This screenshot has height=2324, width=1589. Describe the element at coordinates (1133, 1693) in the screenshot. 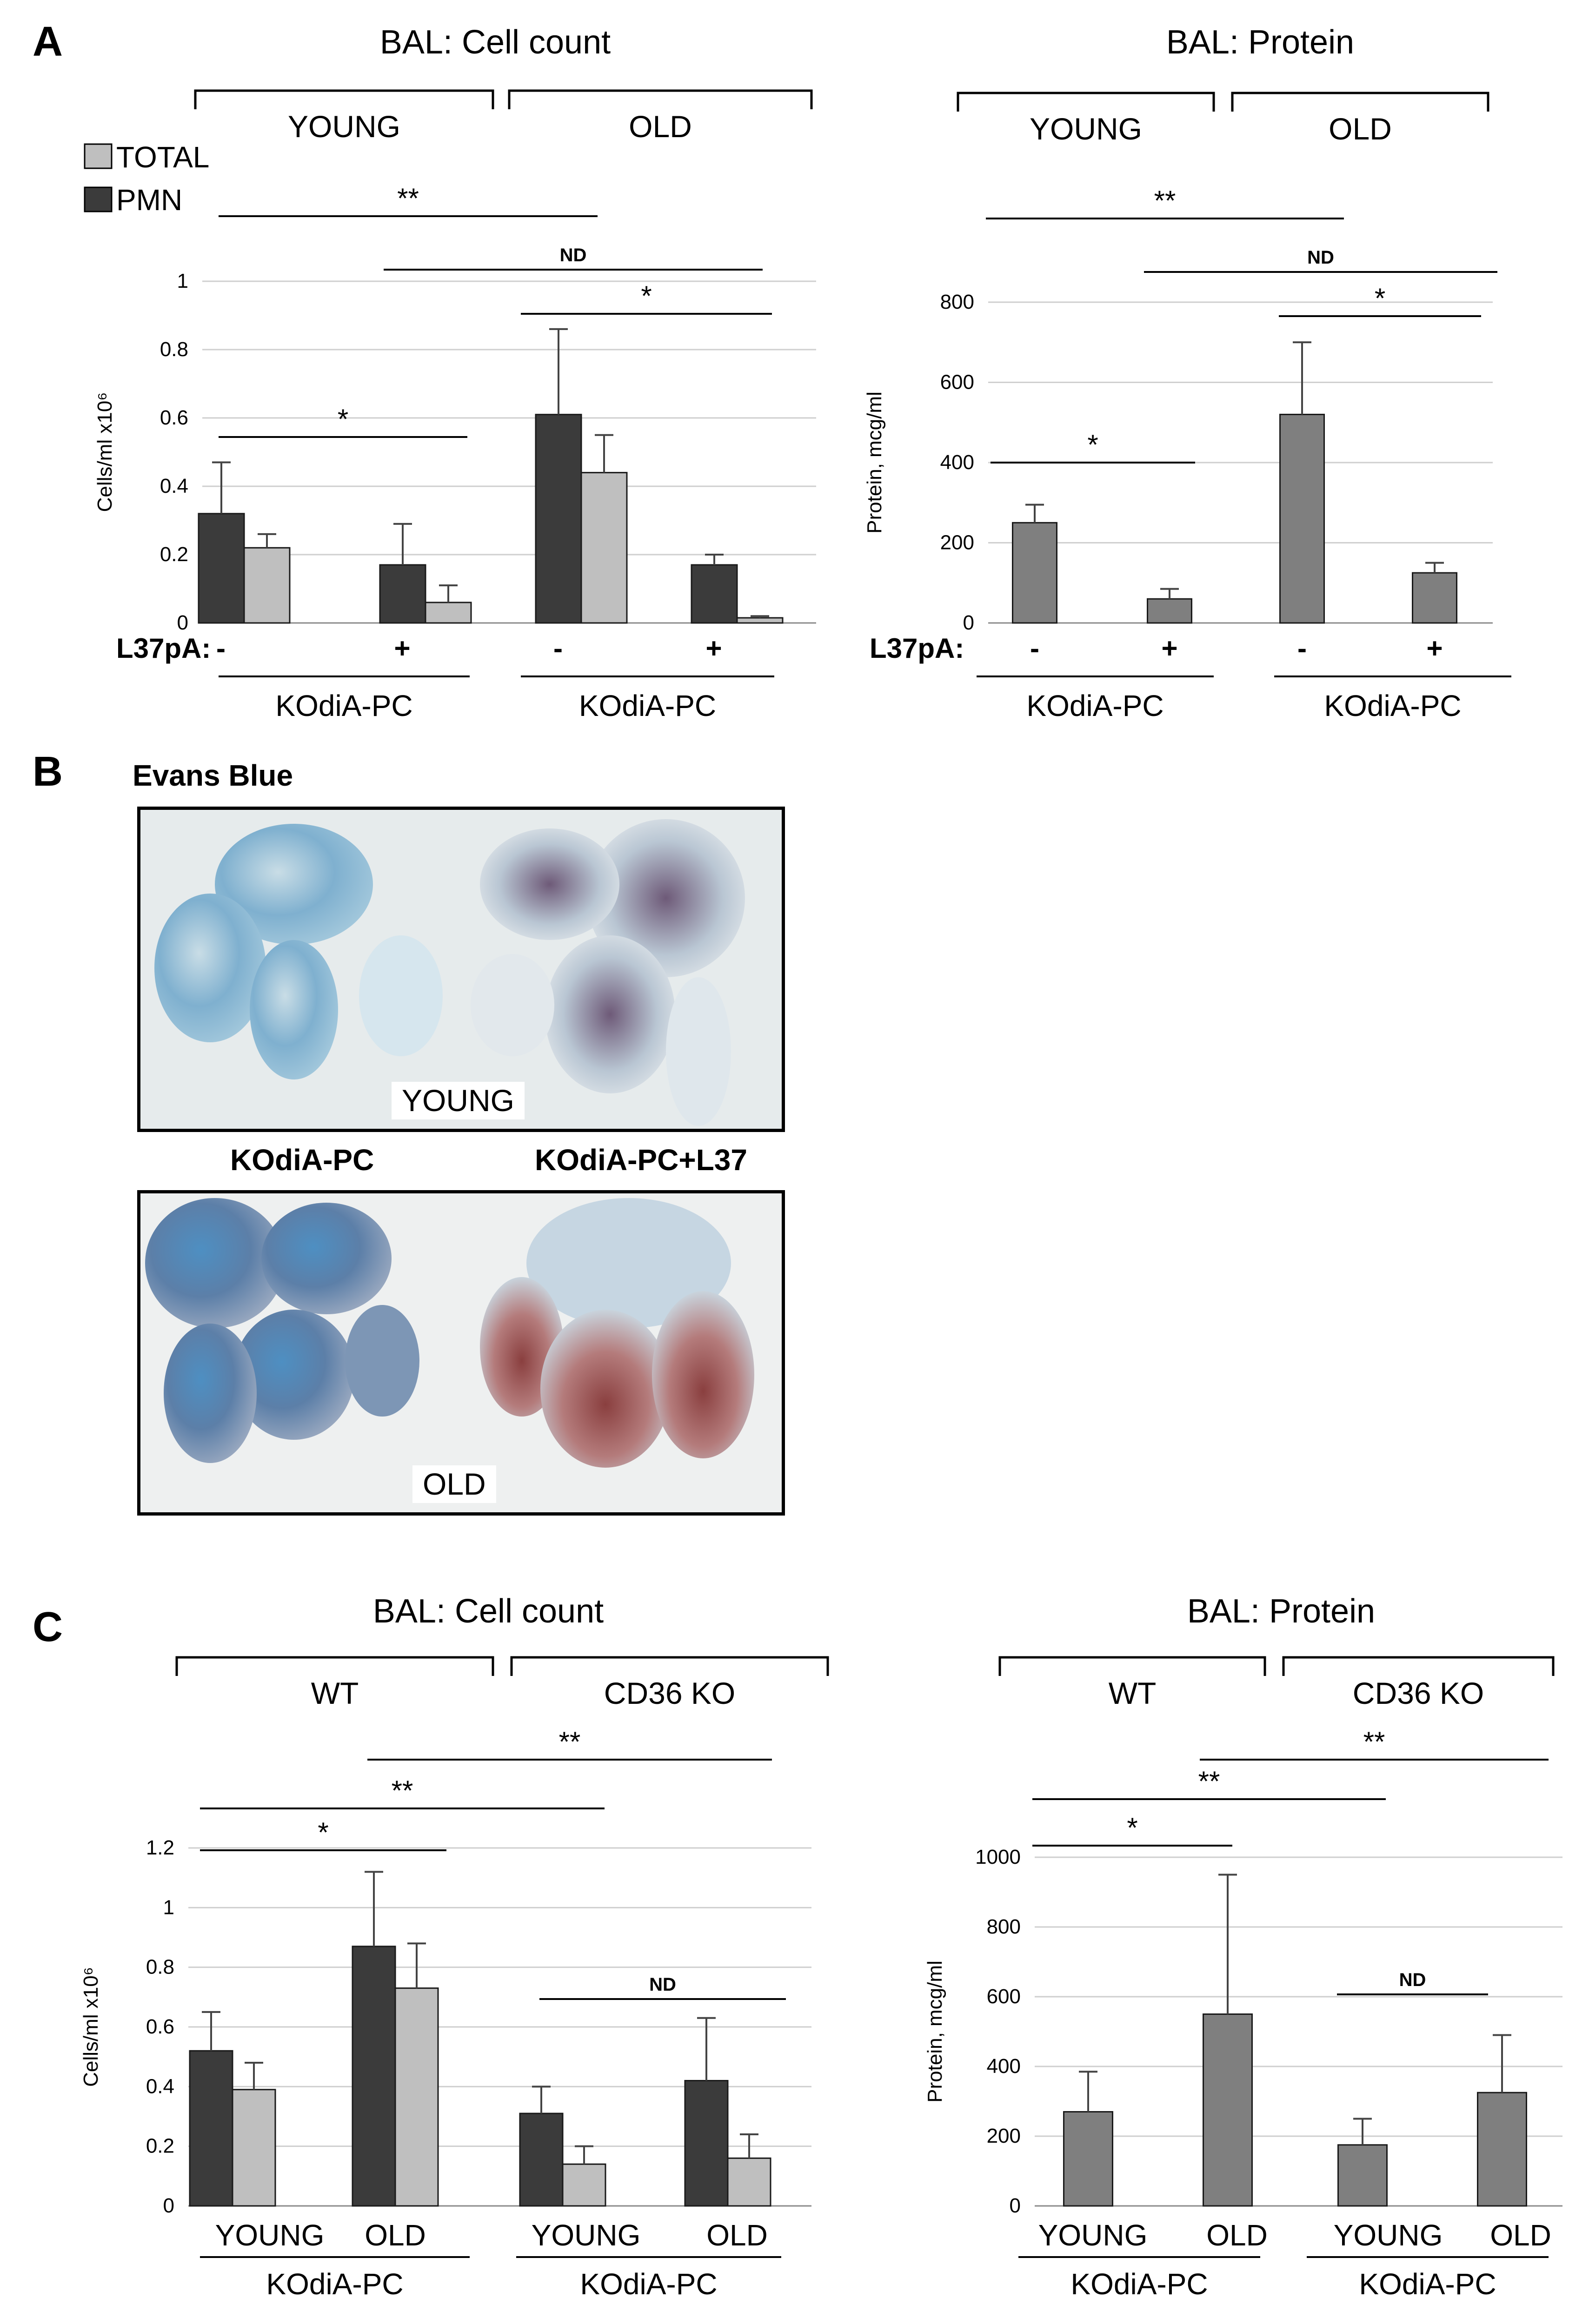

I see `group-0-label: WT` at that location.